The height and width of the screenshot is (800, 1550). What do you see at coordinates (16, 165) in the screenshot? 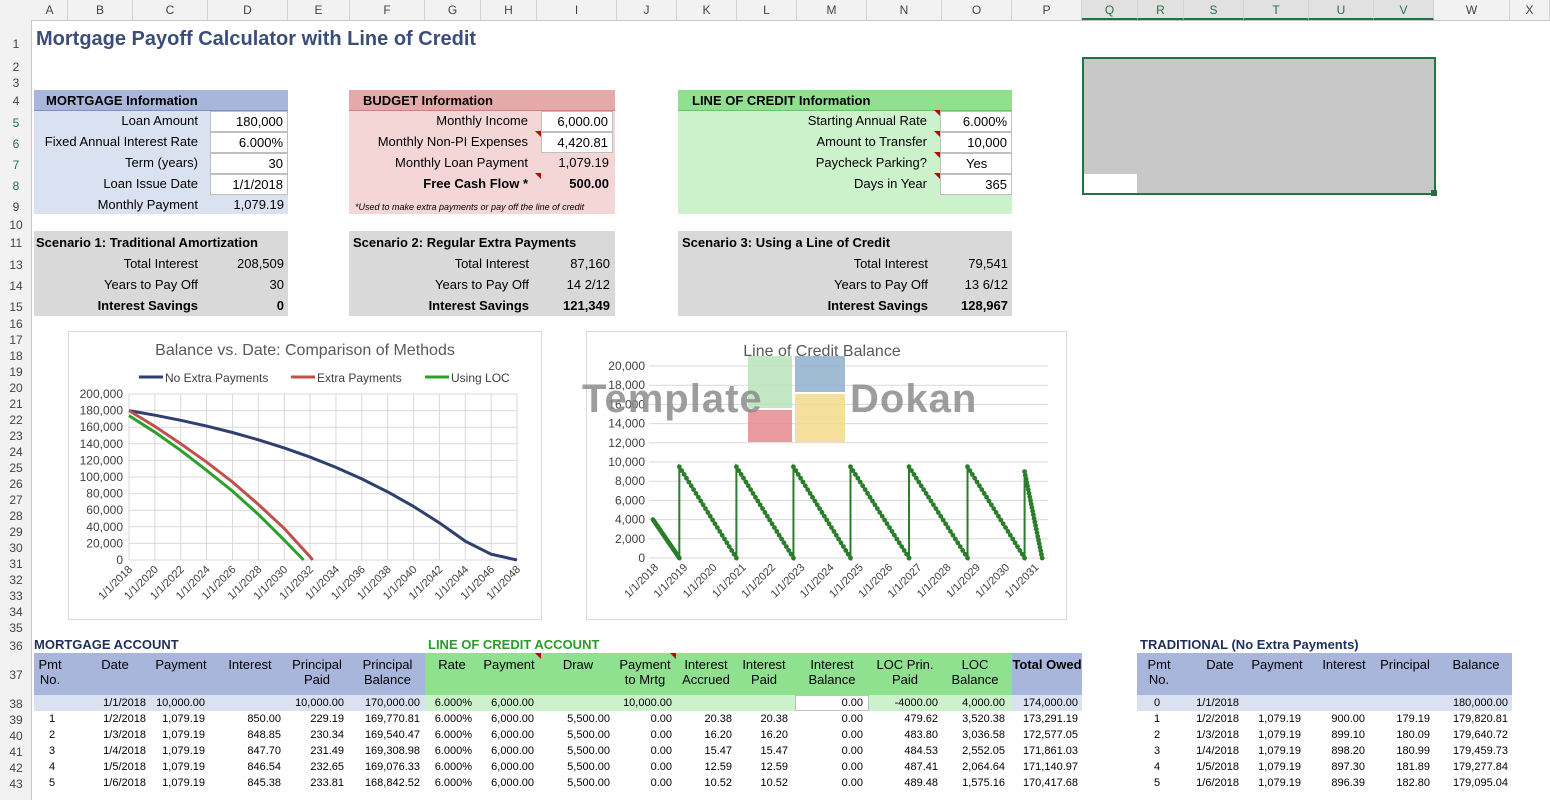
I see `row-header-7: 7` at bounding box center [16, 165].